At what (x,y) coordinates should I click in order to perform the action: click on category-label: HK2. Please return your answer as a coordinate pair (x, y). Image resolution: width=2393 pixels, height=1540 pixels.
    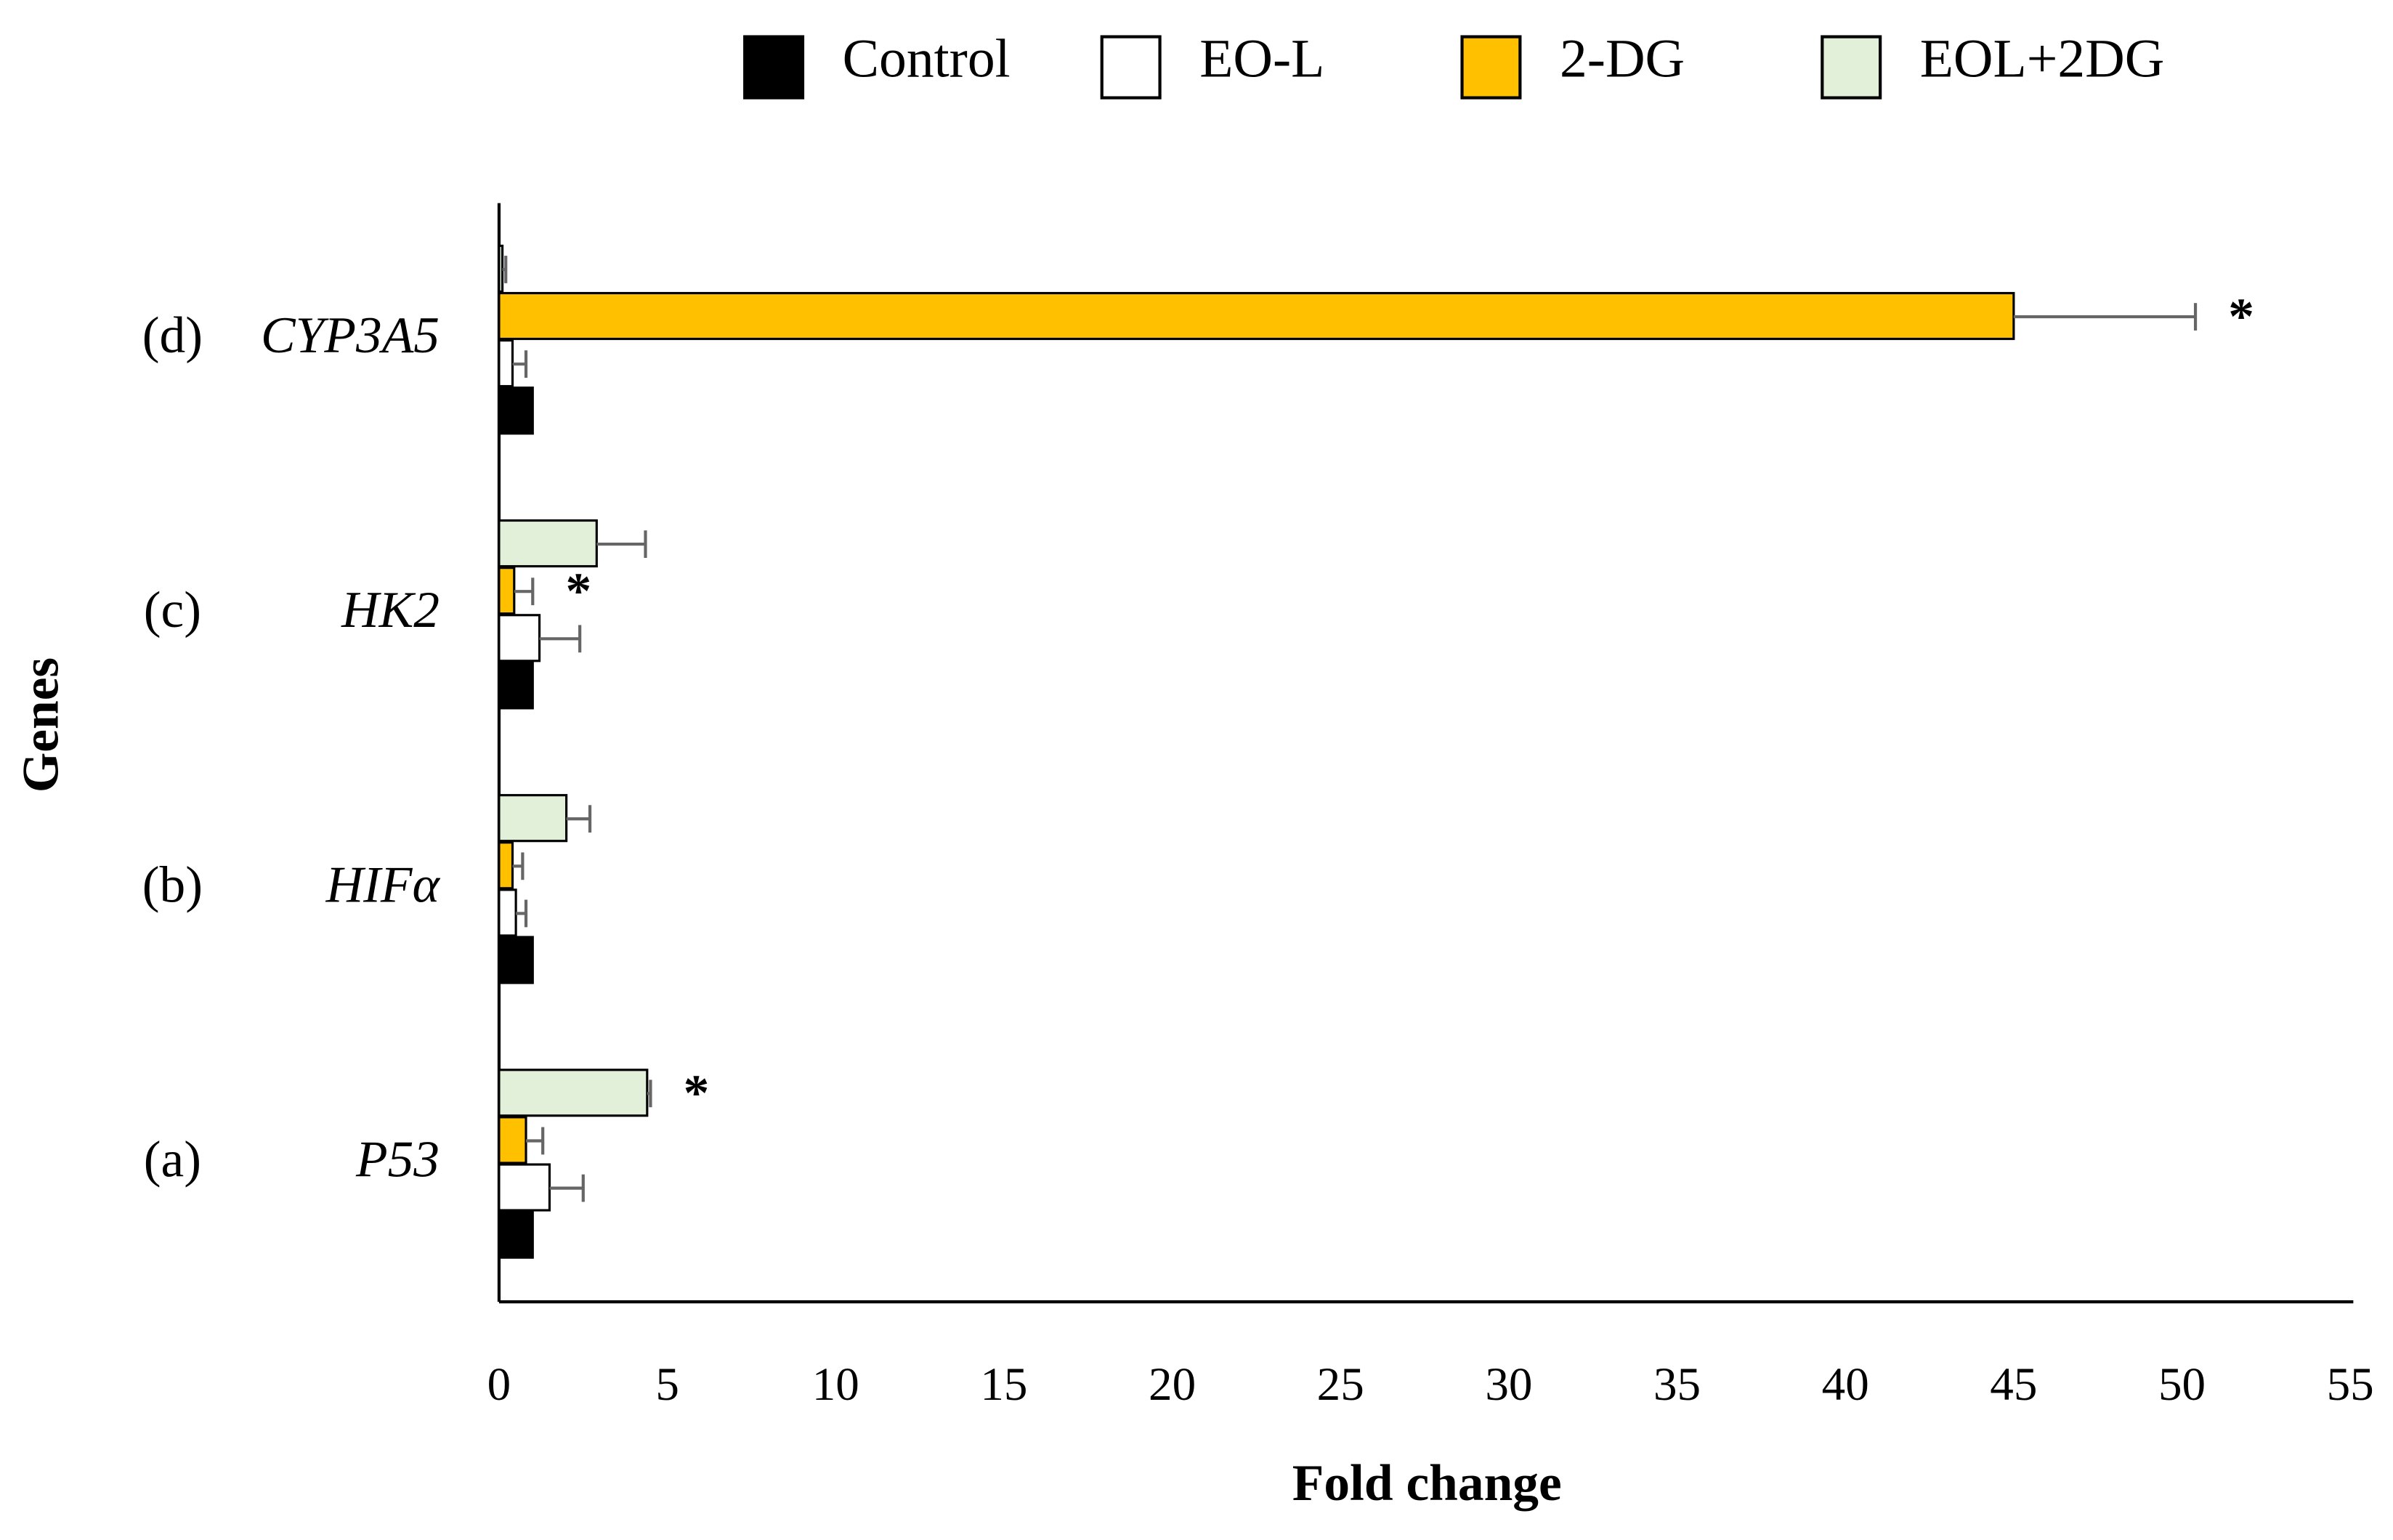
    Looking at the image, I should click on (390, 610).